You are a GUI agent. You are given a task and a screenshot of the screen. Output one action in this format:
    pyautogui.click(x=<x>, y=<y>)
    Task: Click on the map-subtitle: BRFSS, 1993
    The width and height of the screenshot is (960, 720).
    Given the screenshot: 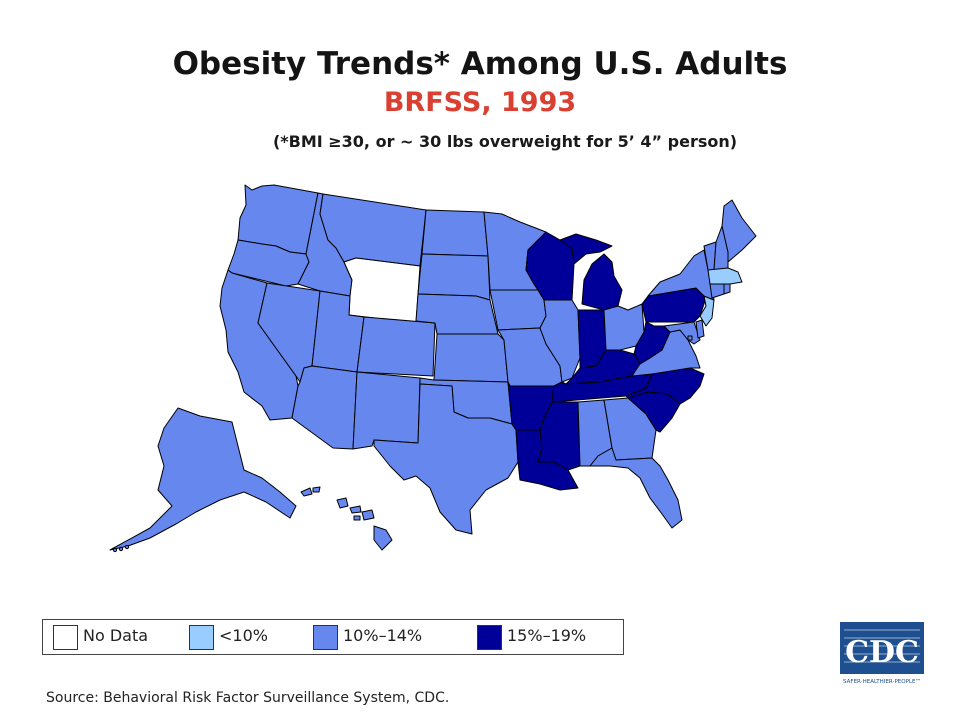 What is the action you would take?
    pyautogui.click(x=480, y=102)
    